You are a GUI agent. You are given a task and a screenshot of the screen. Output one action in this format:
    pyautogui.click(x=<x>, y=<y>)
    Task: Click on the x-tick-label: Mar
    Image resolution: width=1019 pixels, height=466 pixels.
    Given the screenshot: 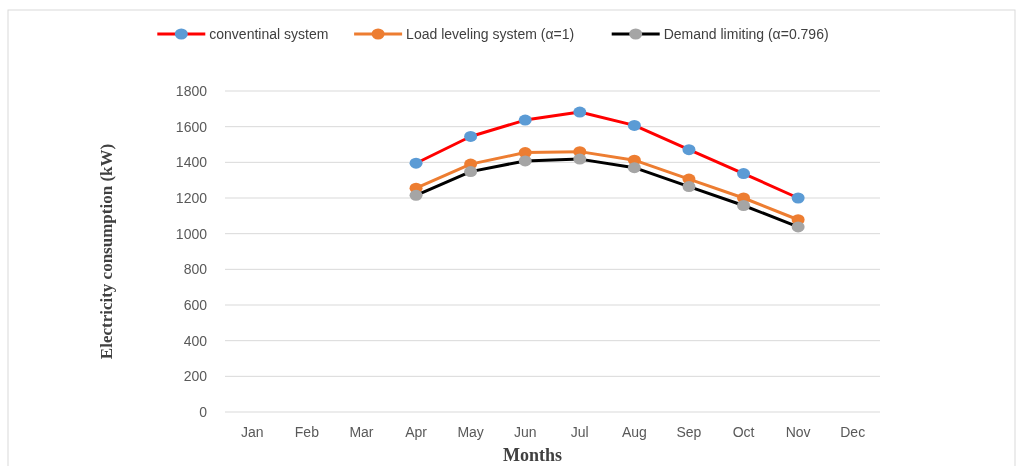 What is the action you would take?
    pyautogui.click(x=361, y=432)
    